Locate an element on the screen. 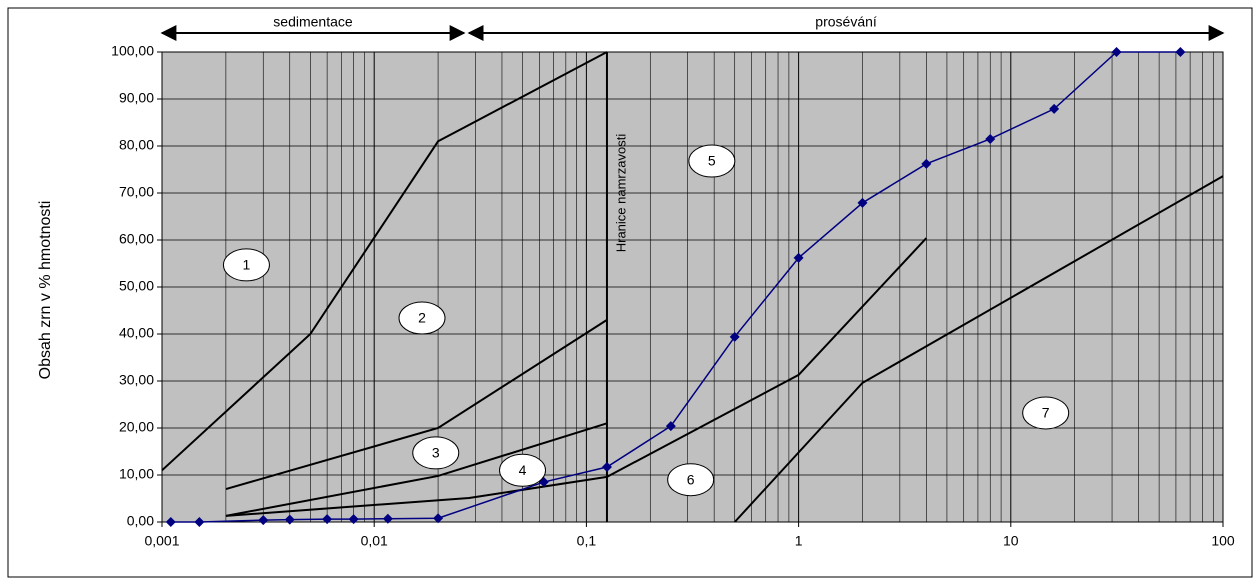 The width and height of the screenshot is (1260, 585). x-tick-label: 10 is located at coordinates (1011, 541).